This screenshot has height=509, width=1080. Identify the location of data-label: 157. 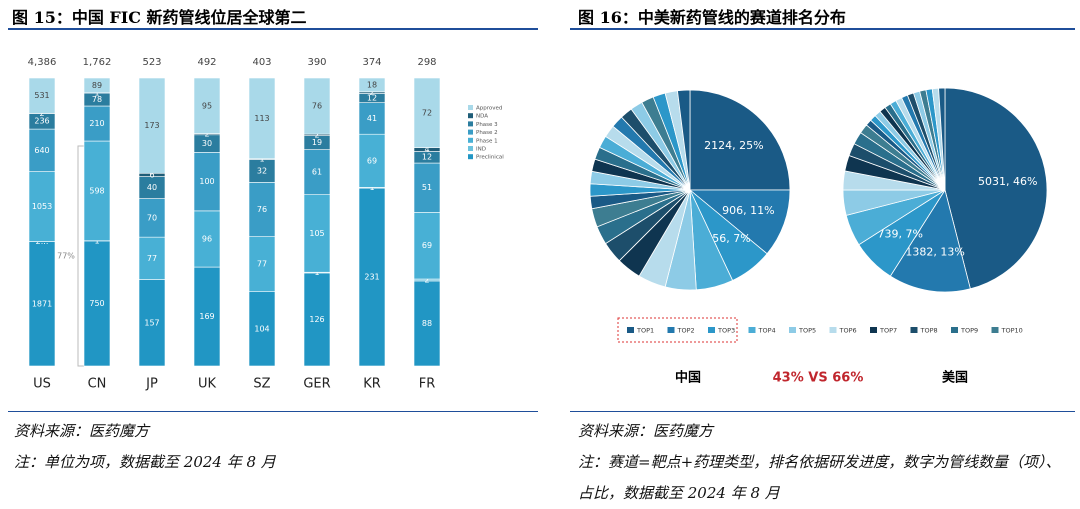
(151, 322).